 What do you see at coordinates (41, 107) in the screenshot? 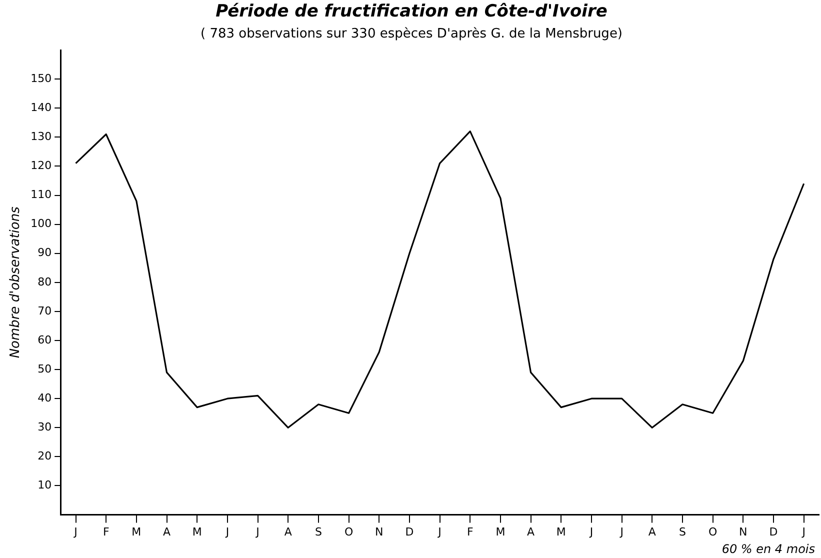
I see `y-tick-label: 140` at bounding box center [41, 107].